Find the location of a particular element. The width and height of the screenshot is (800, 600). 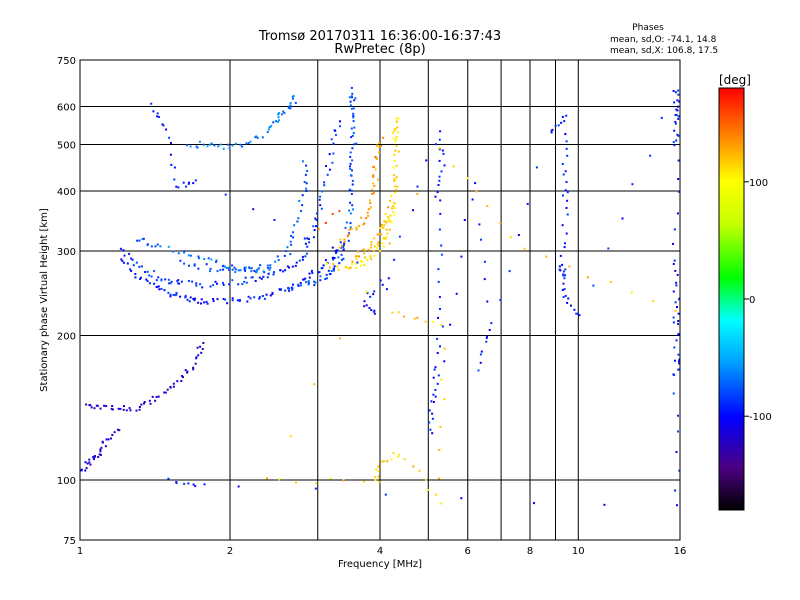

y-tick-label: 200 is located at coordinates (66, 337).